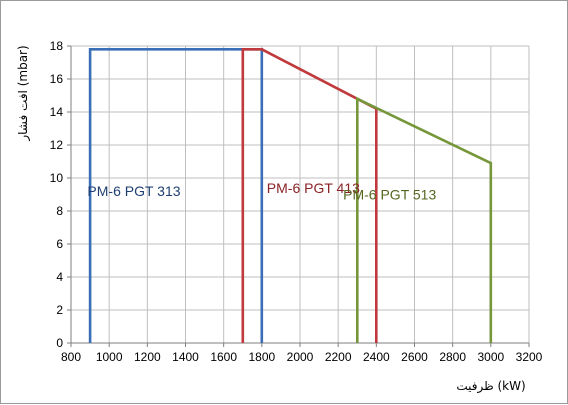  Describe the element at coordinates (109, 357) in the screenshot. I see `x-tick-label: 1000` at that location.